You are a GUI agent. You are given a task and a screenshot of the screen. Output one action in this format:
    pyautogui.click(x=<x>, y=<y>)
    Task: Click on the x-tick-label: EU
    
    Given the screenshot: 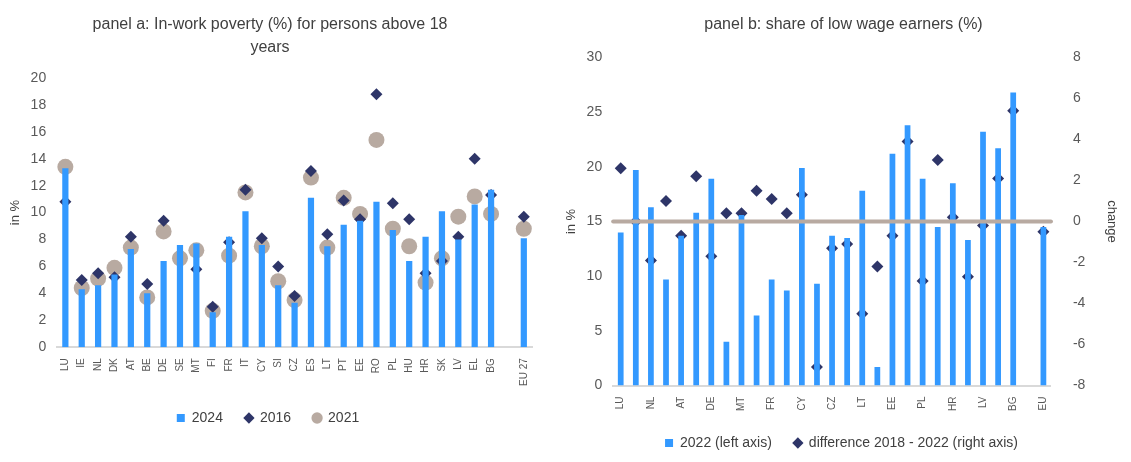 What is the action you would take?
    pyautogui.click(x=1043, y=403)
    